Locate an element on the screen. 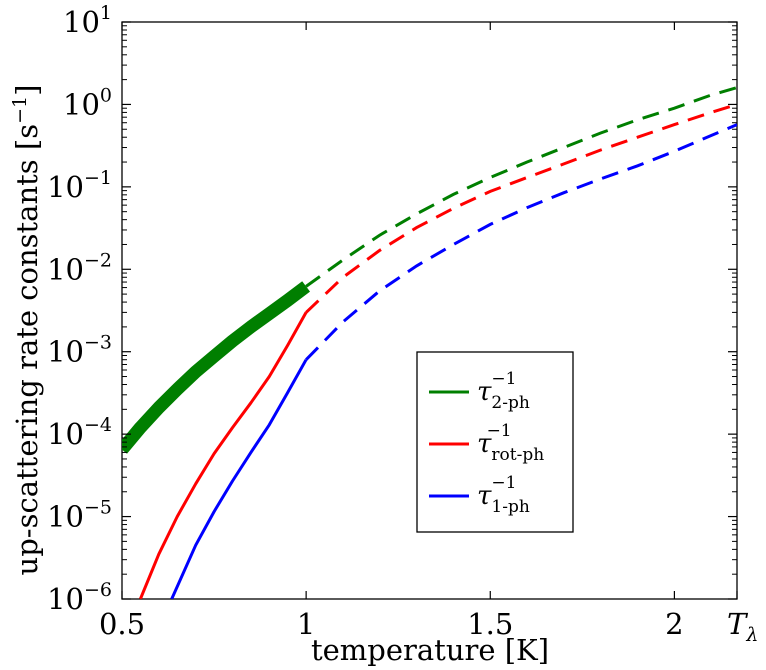 This screenshot has width=766, height=670. y-tick-label: 10¹ is located at coordinates (87, 20).